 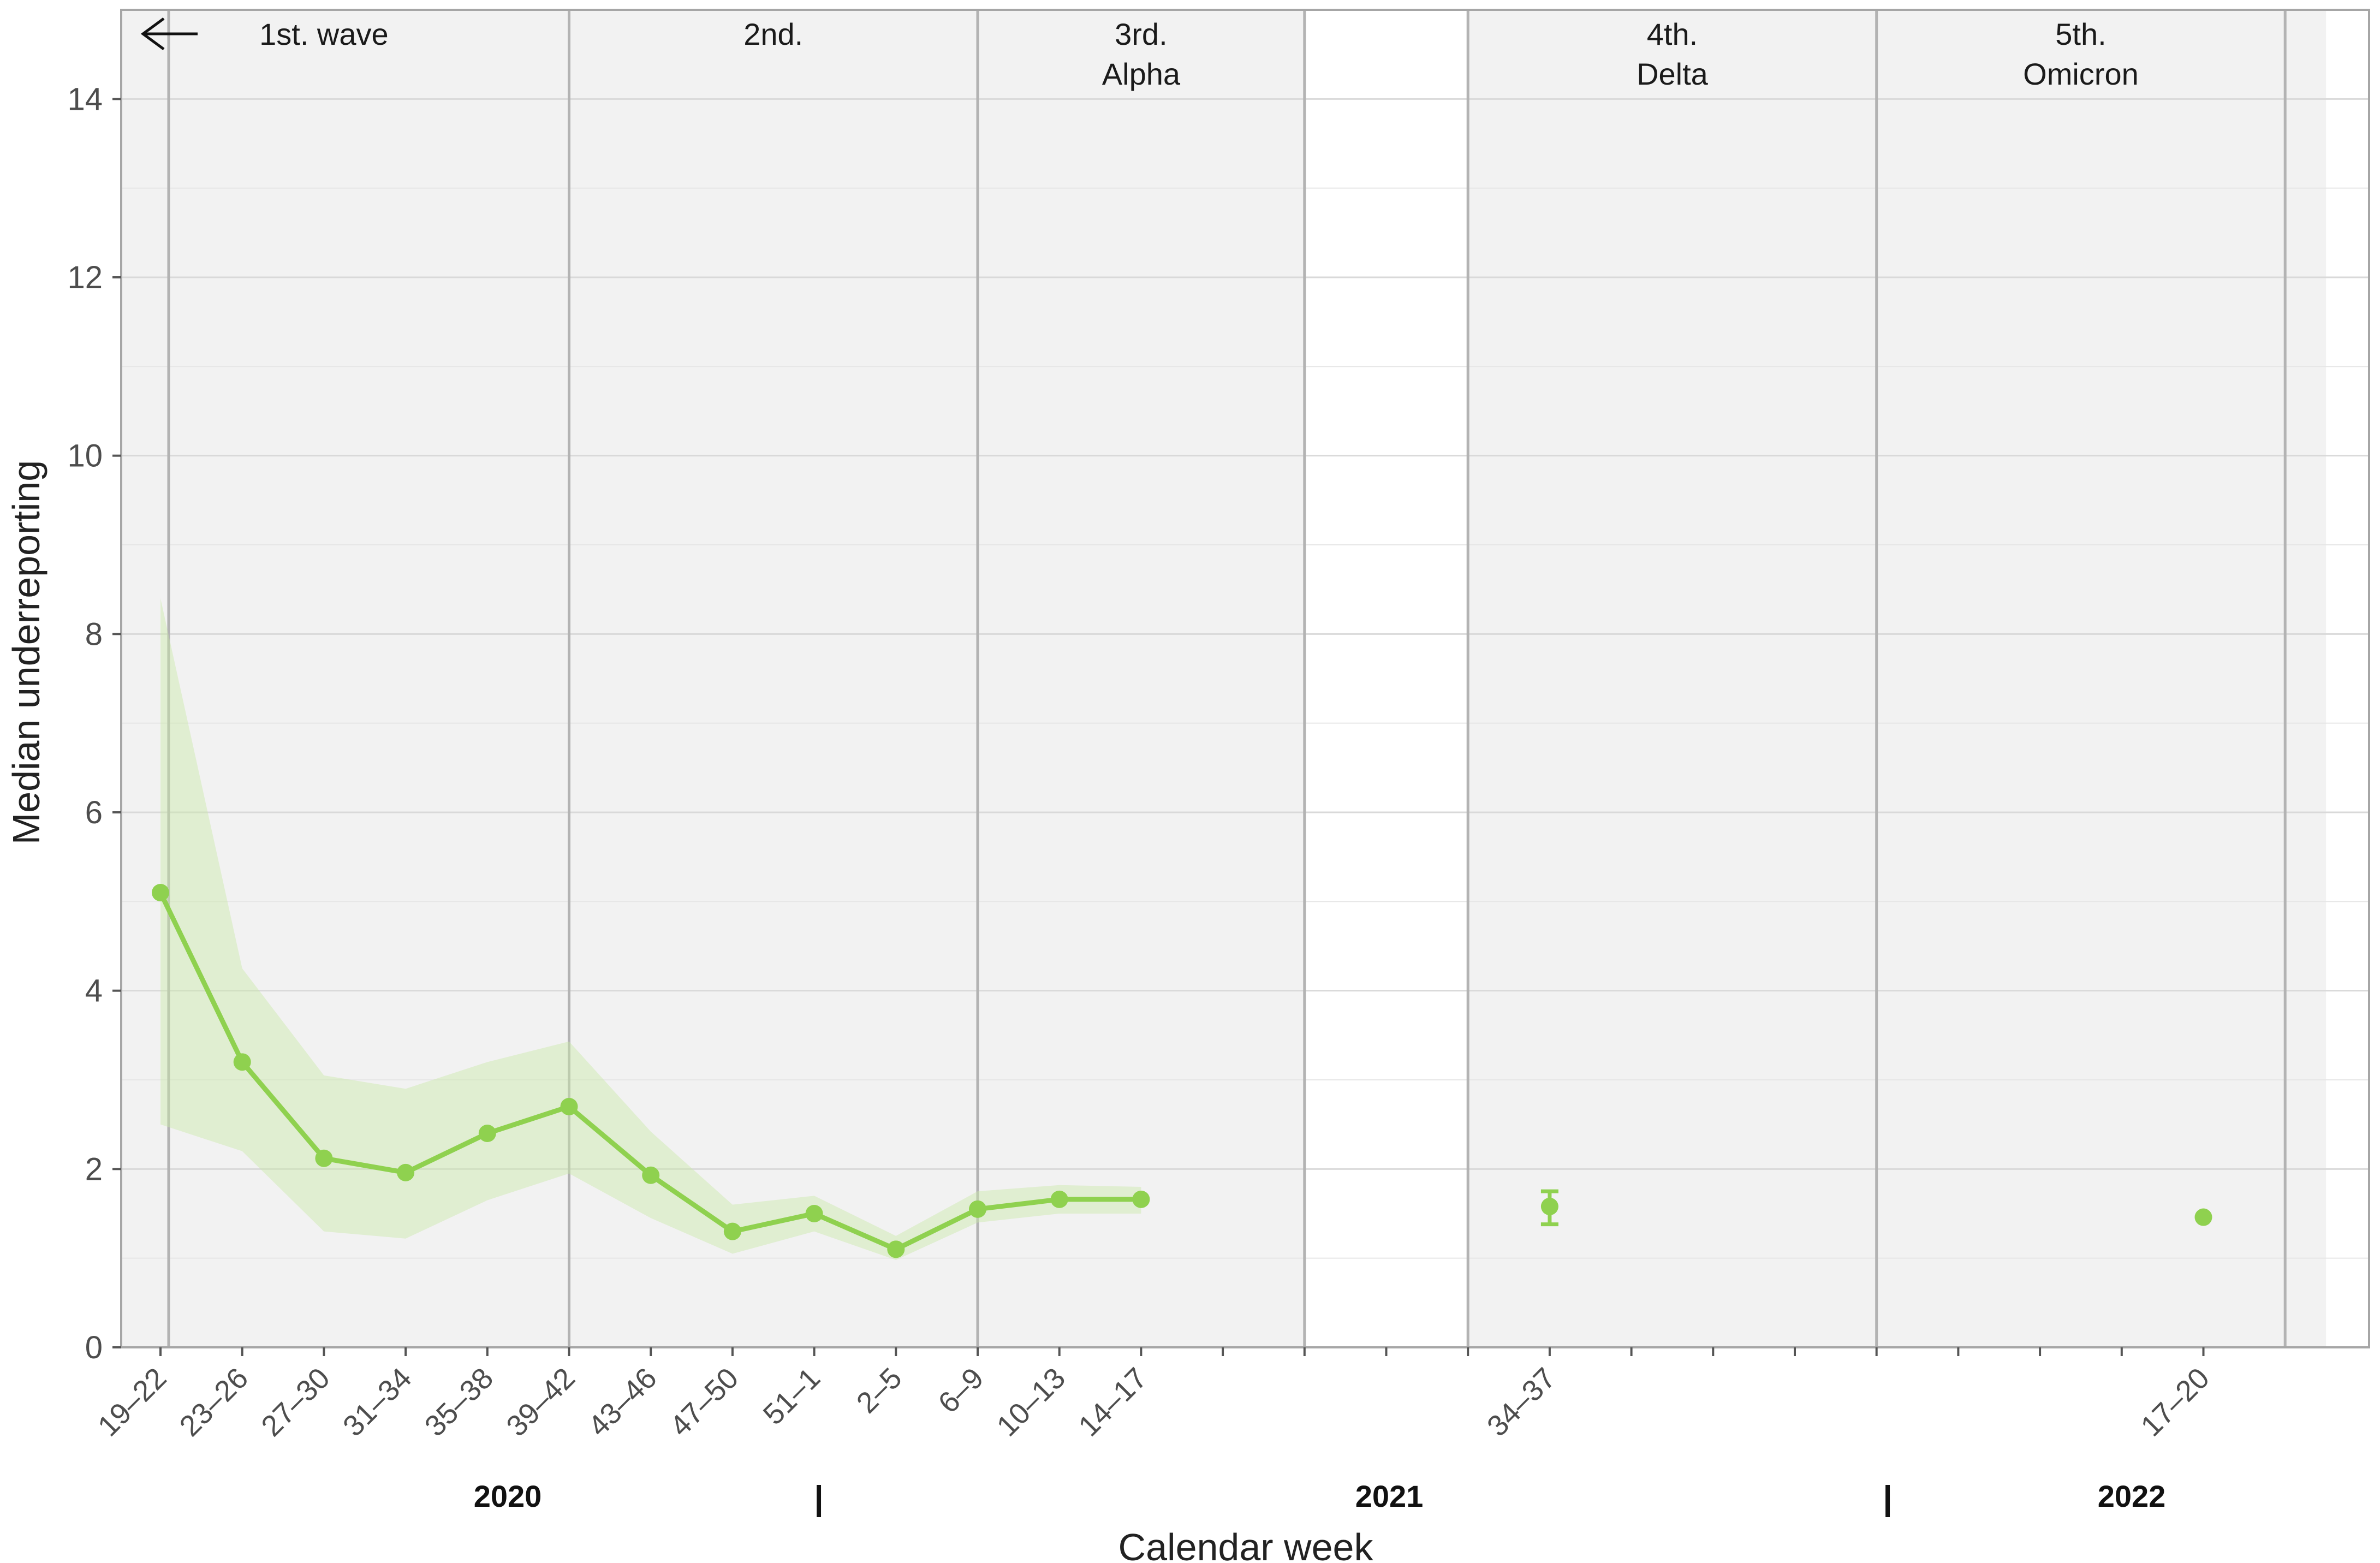 What do you see at coordinates (1320, 1498) in the screenshot?
I see `year-labels: 2020 2021 2022 | |` at bounding box center [1320, 1498].